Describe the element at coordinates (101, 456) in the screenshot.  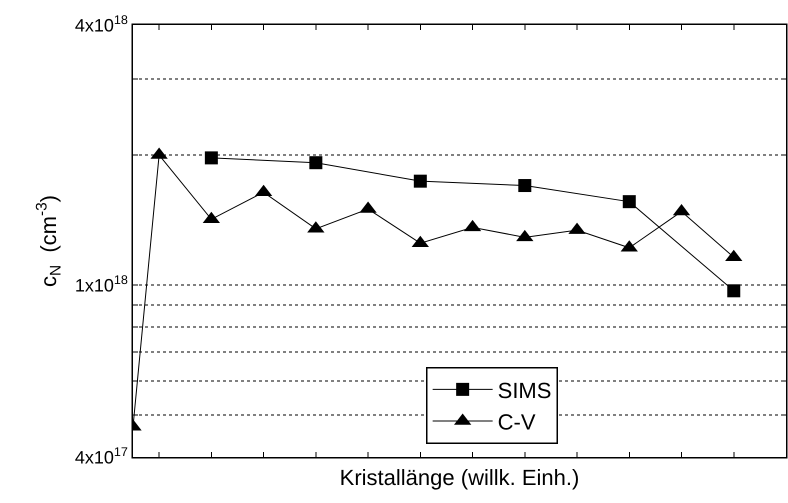
I see `y-tick-label: 4x10$^{17}$` at that location.